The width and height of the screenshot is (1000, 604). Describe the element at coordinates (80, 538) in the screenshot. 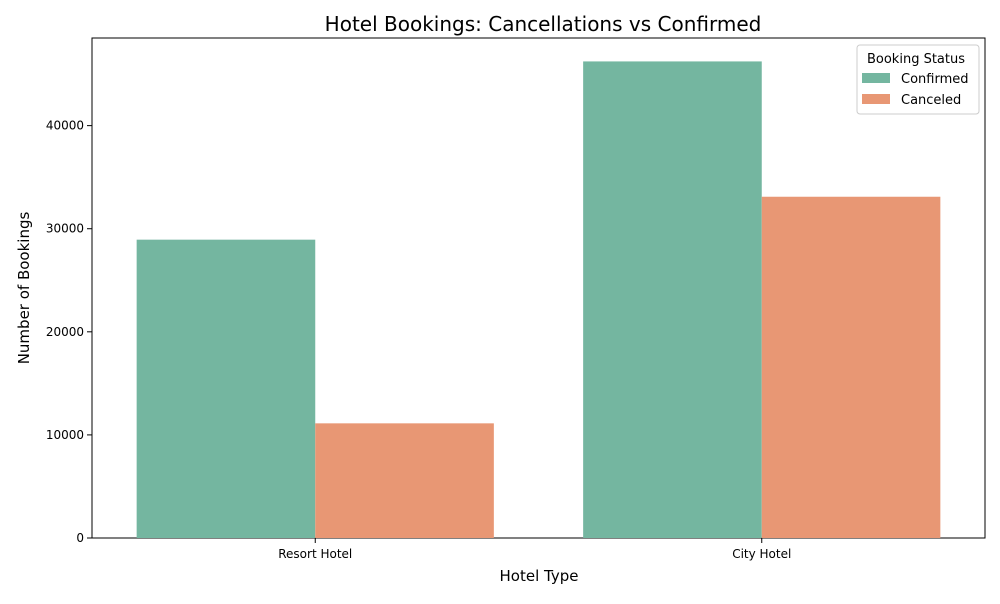

I see `y-tick-label: 0` at that location.